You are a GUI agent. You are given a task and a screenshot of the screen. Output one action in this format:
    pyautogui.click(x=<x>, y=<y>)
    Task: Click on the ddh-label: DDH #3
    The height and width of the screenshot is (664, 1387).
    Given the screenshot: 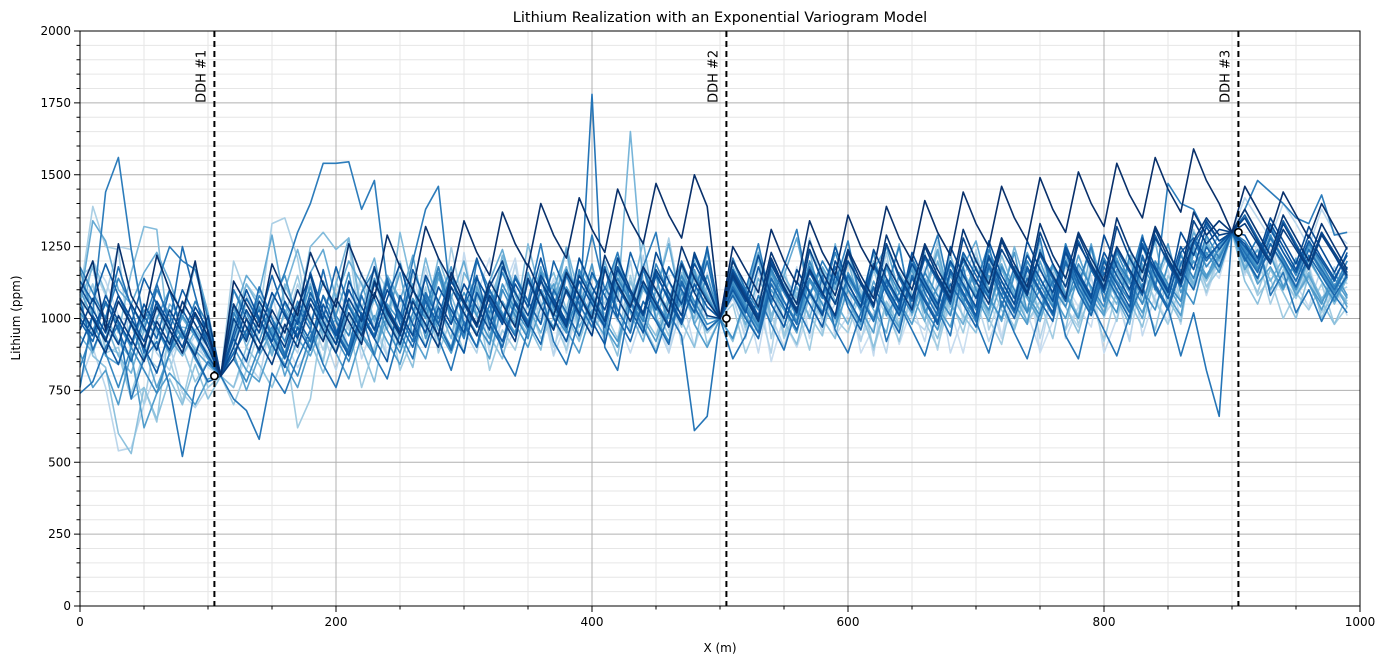 What is the action you would take?
    pyautogui.click(x=1225, y=76)
    